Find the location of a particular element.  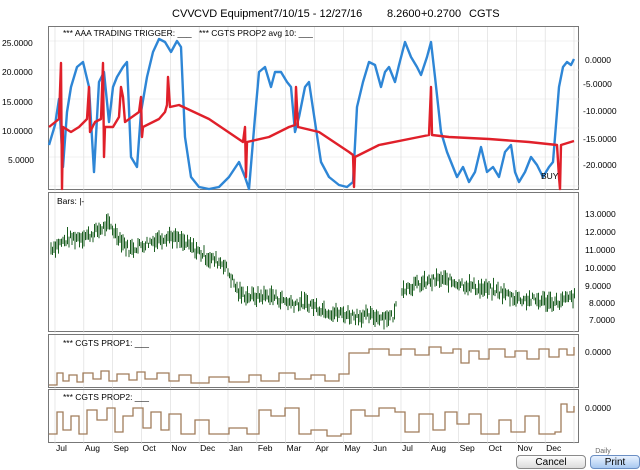

right-tick: 13.0000 is located at coordinates (600, 214).